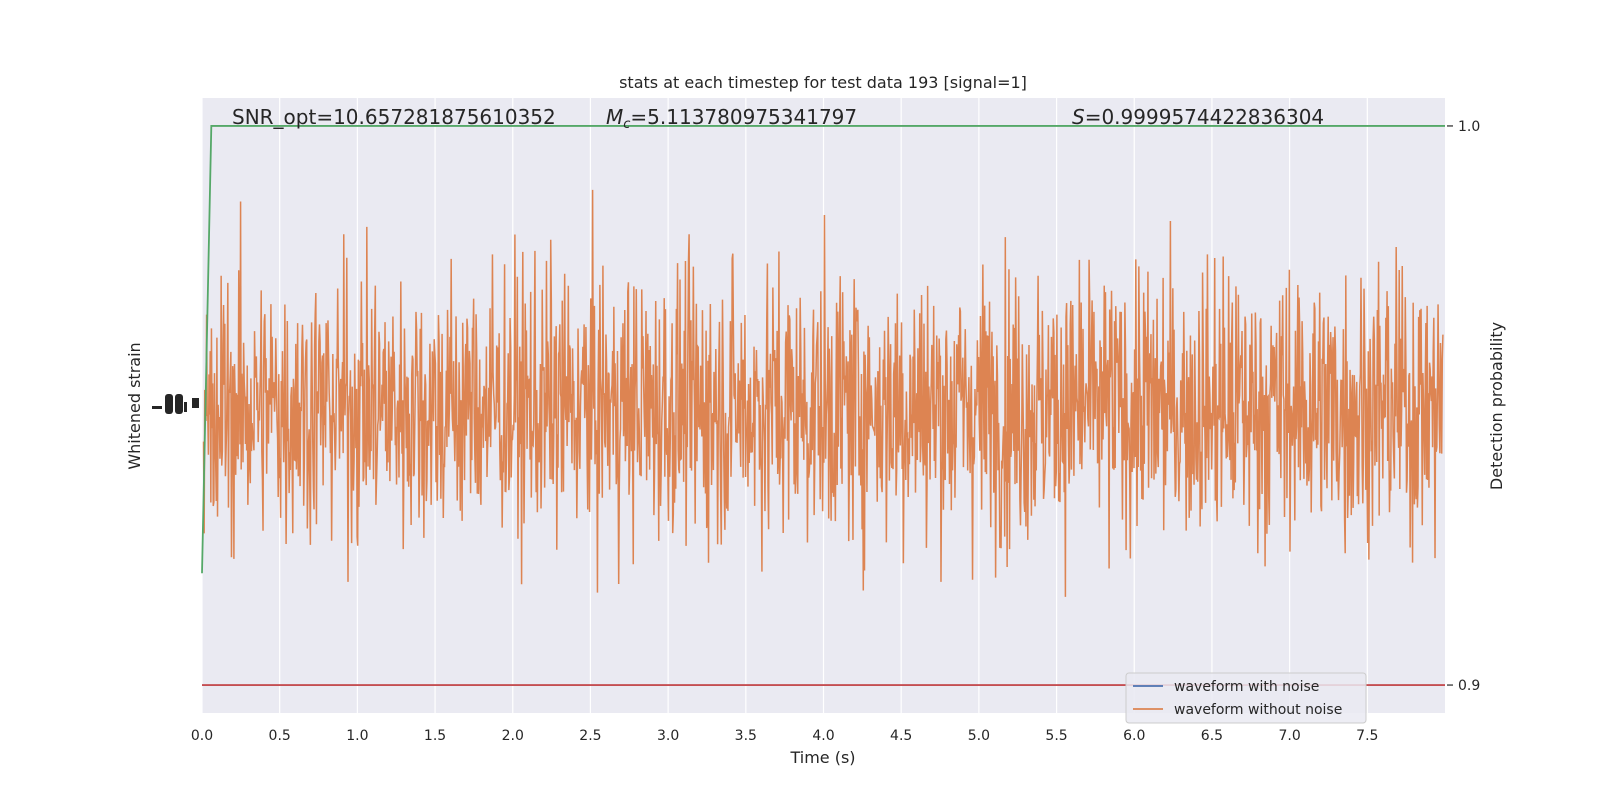 This screenshot has height=800, width=1600. I want to click on annotation-chirp-mass-symbol: M, so click(614, 117).